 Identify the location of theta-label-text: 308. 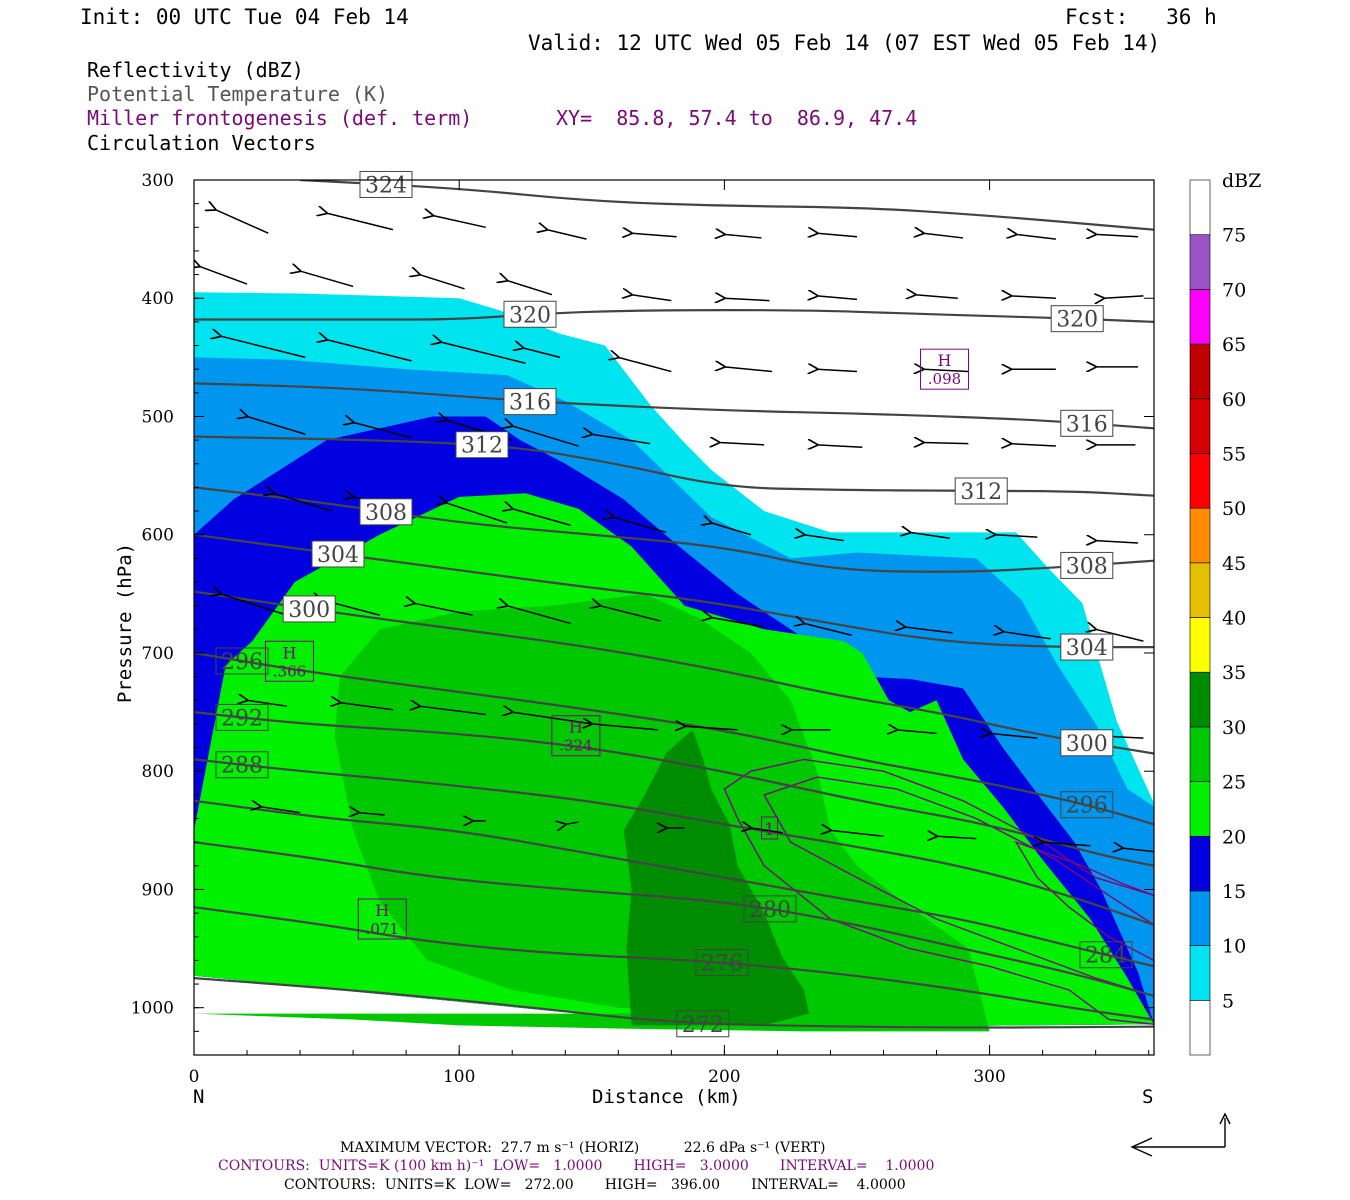
(1087, 566).